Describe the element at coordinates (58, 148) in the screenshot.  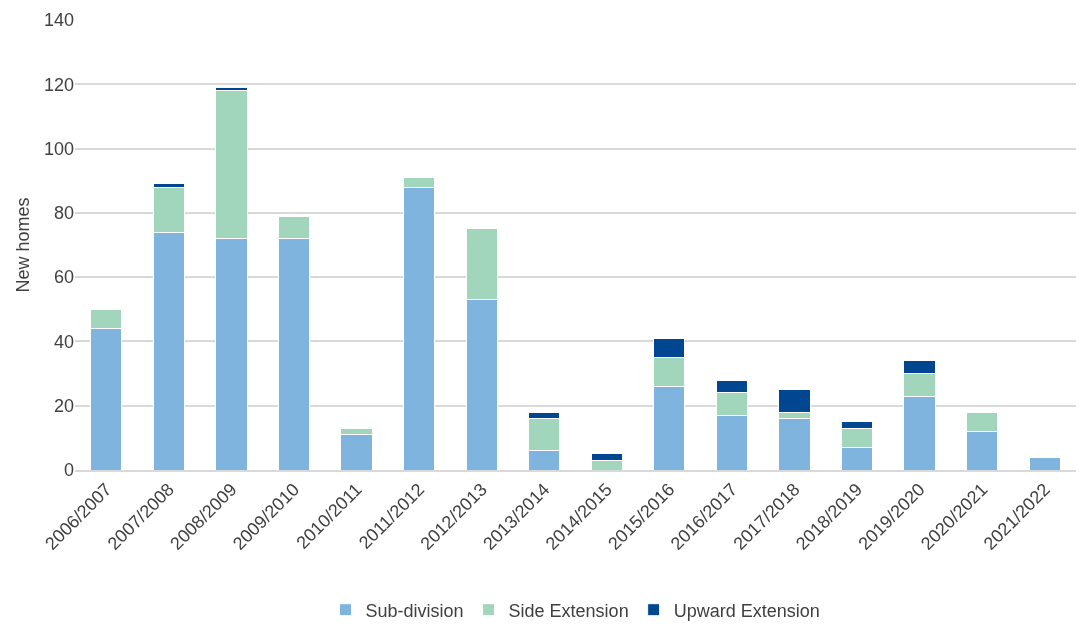
I see `y-tick-label: 100` at that location.